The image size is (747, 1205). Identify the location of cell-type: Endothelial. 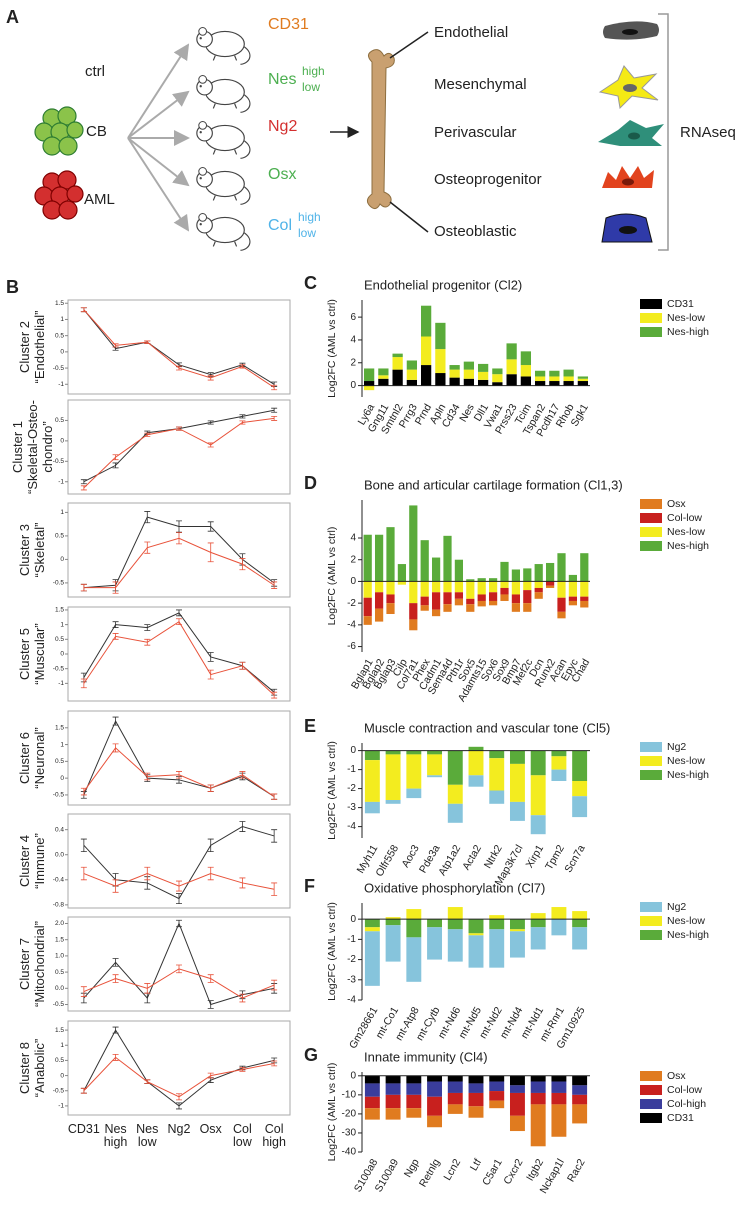
(471, 32).